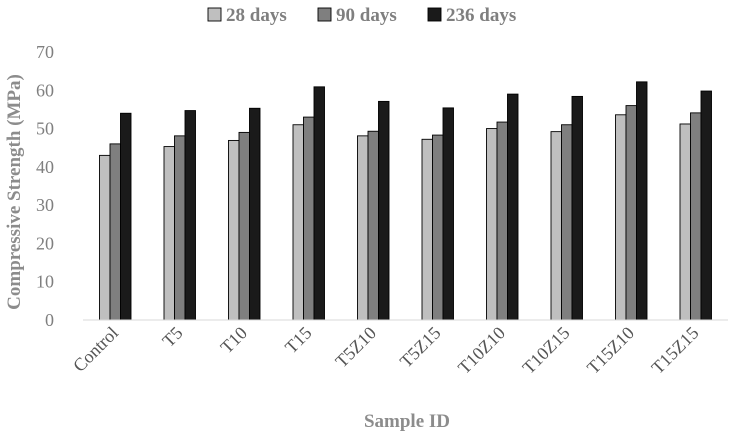 The image size is (738, 438). I want to click on y-axis: 0 10 20 30 40 50 60 70, so click(45, 186).